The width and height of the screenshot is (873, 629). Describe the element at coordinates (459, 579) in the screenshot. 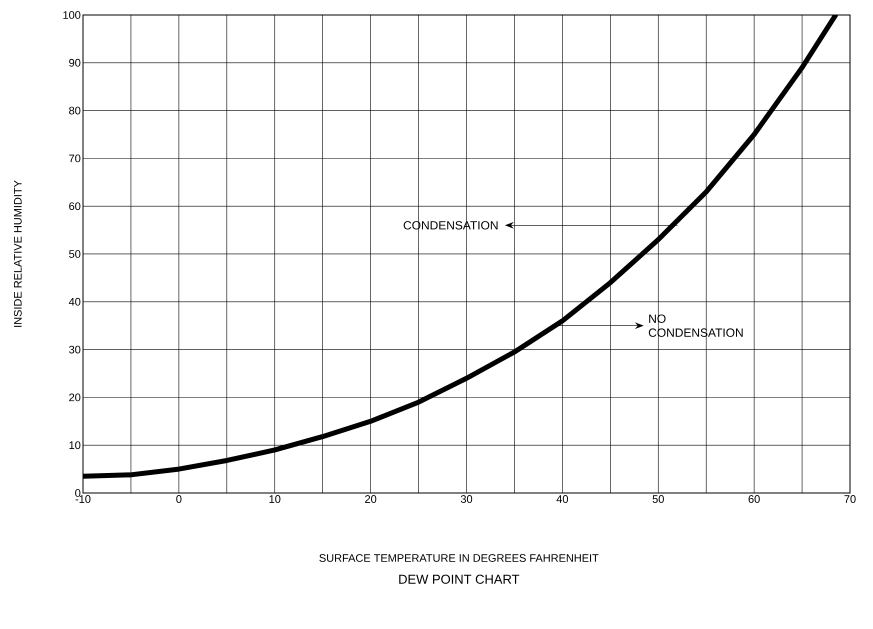

I see `text: DEW POINT CHART` at that location.